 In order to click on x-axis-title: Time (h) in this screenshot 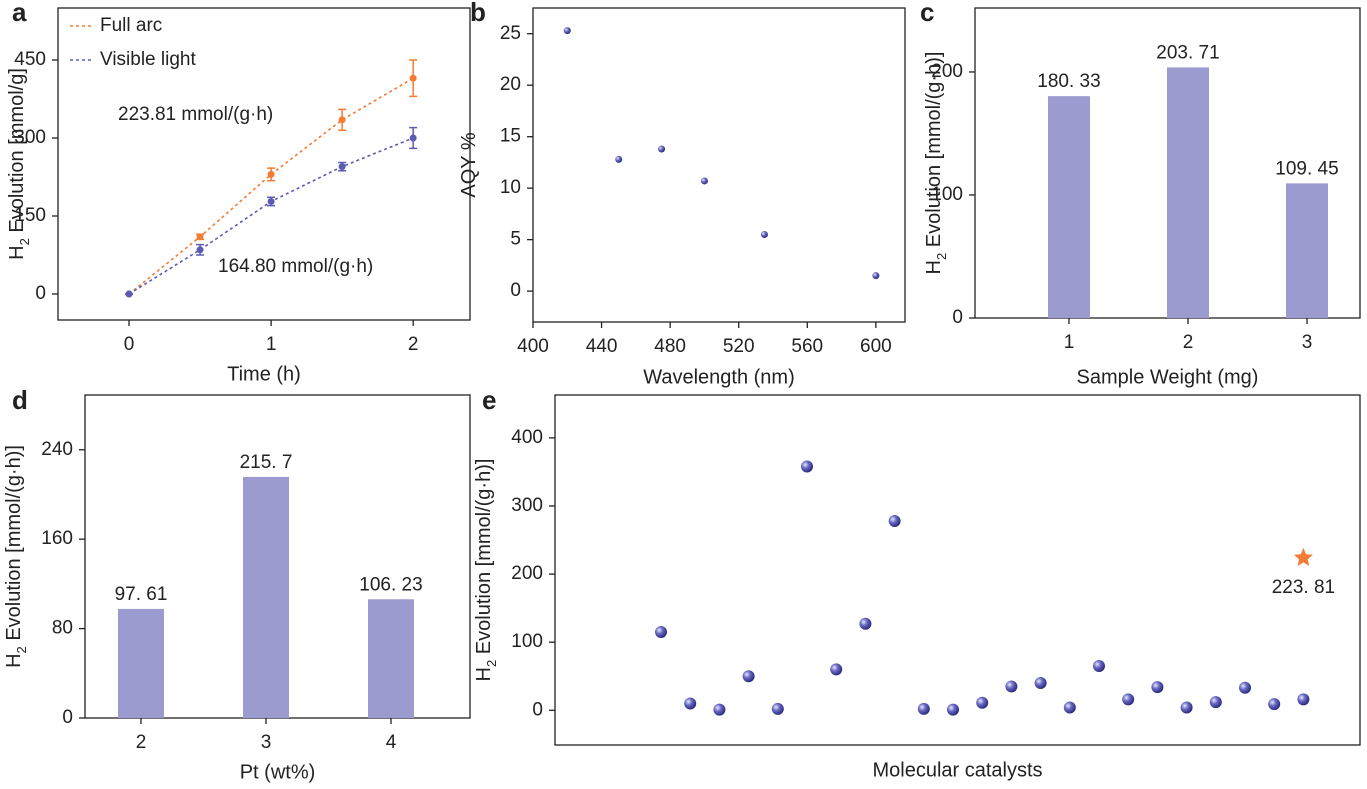, I will do `click(264, 374)`.